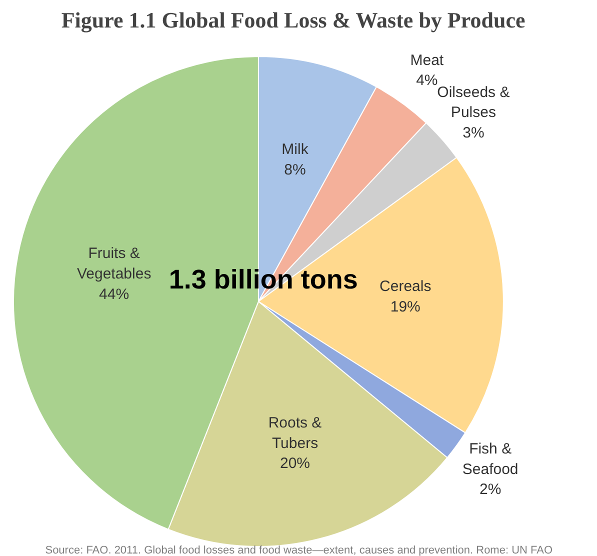 The image size is (597, 556). Describe the element at coordinates (114, 264) in the screenshot. I see `slice-label: Fruits & Vegetables` at that location.